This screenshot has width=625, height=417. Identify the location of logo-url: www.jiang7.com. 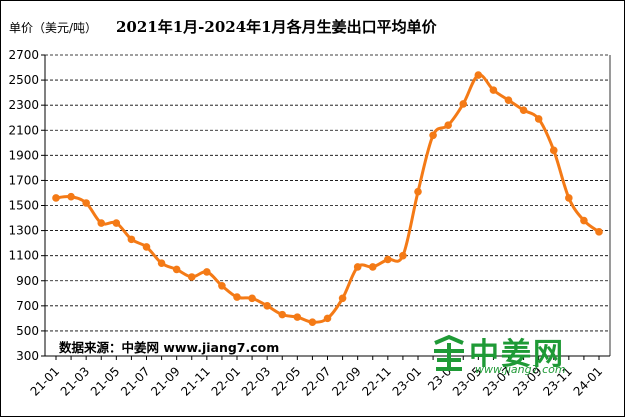
(520, 369).